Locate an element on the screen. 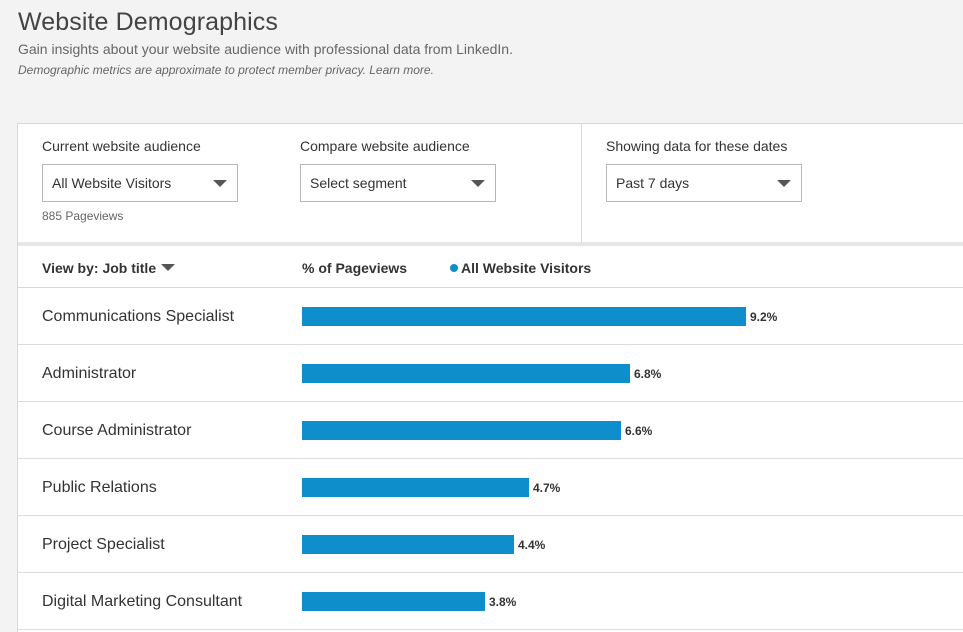  job-title-label: Public Relations is located at coordinates (99, 487).